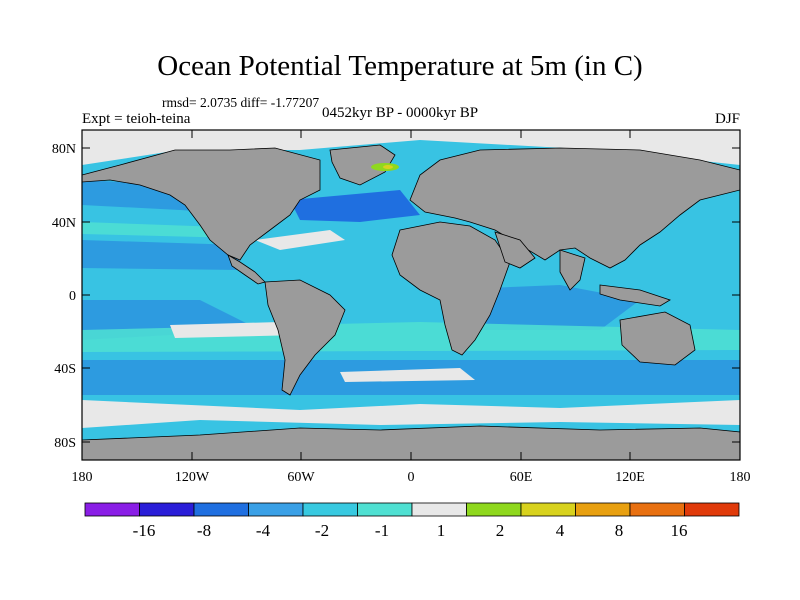 The image size is (800, 600). I want to click on ice-arctic, so click(411, 147).